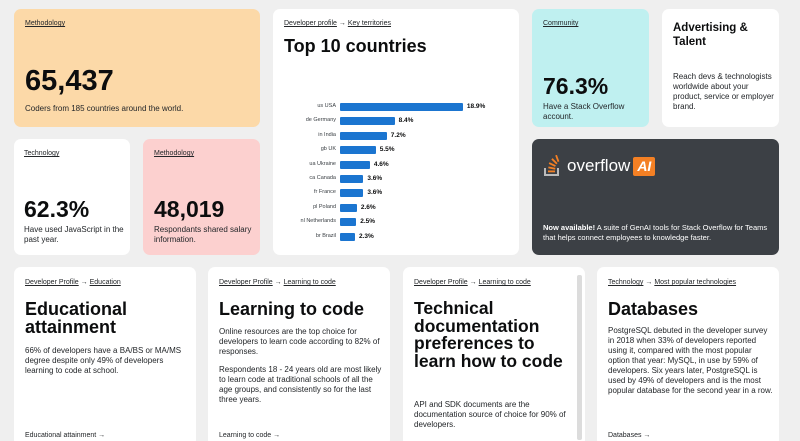 This screenshot has height=441, width=800. What do you see at coordinates (695, 282) in the screenshot?
I see `breadcrumb-most-popular: Most popular technologies` at bounding box center [695, 282].